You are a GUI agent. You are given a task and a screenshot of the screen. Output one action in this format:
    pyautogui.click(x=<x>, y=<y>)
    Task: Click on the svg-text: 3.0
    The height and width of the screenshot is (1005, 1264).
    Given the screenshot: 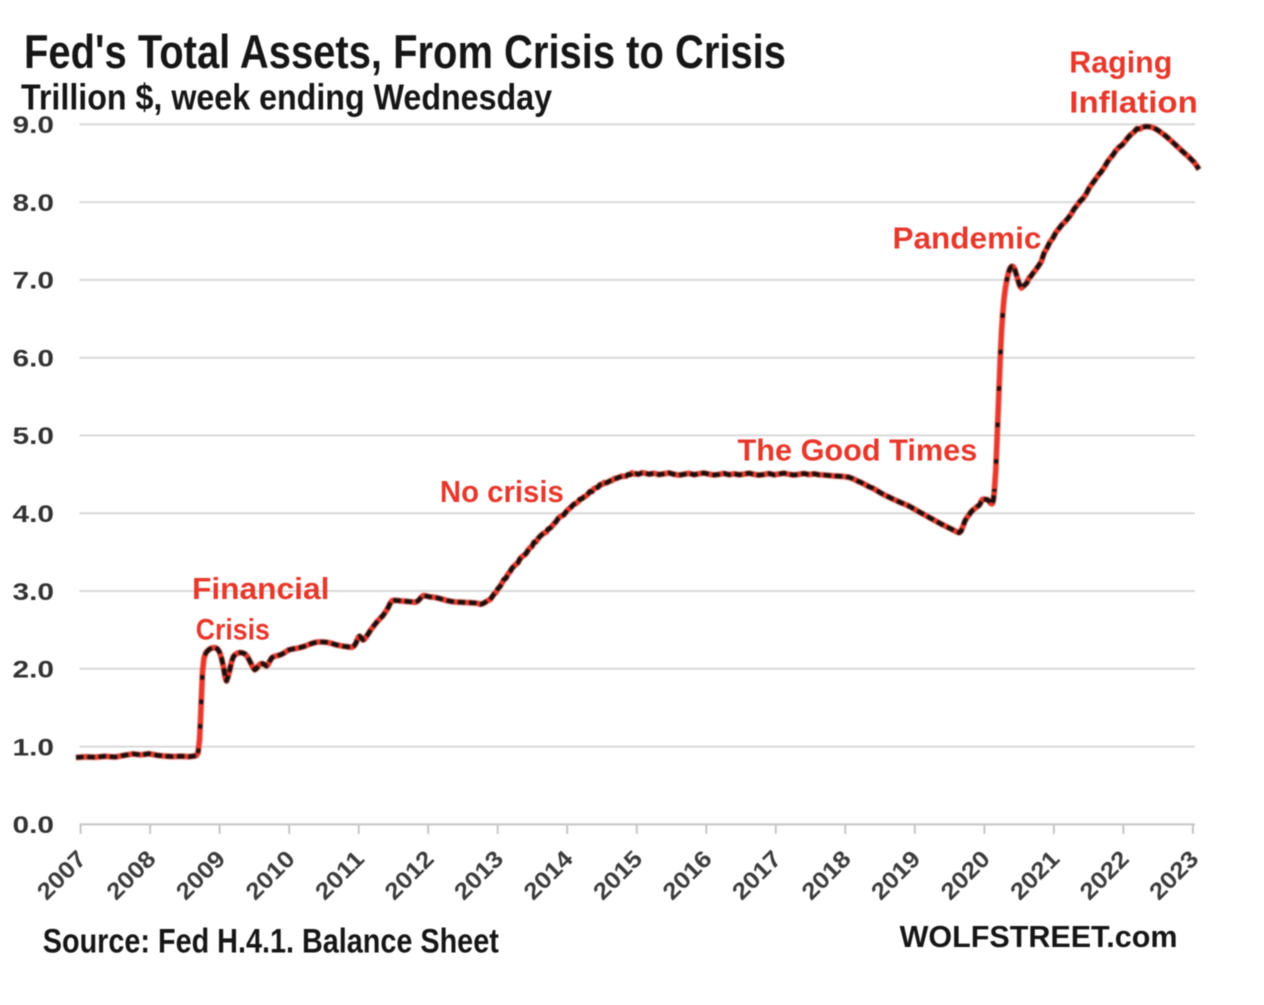 What is the action you would take?
    pyautogui.click(x=34, y=592)
    